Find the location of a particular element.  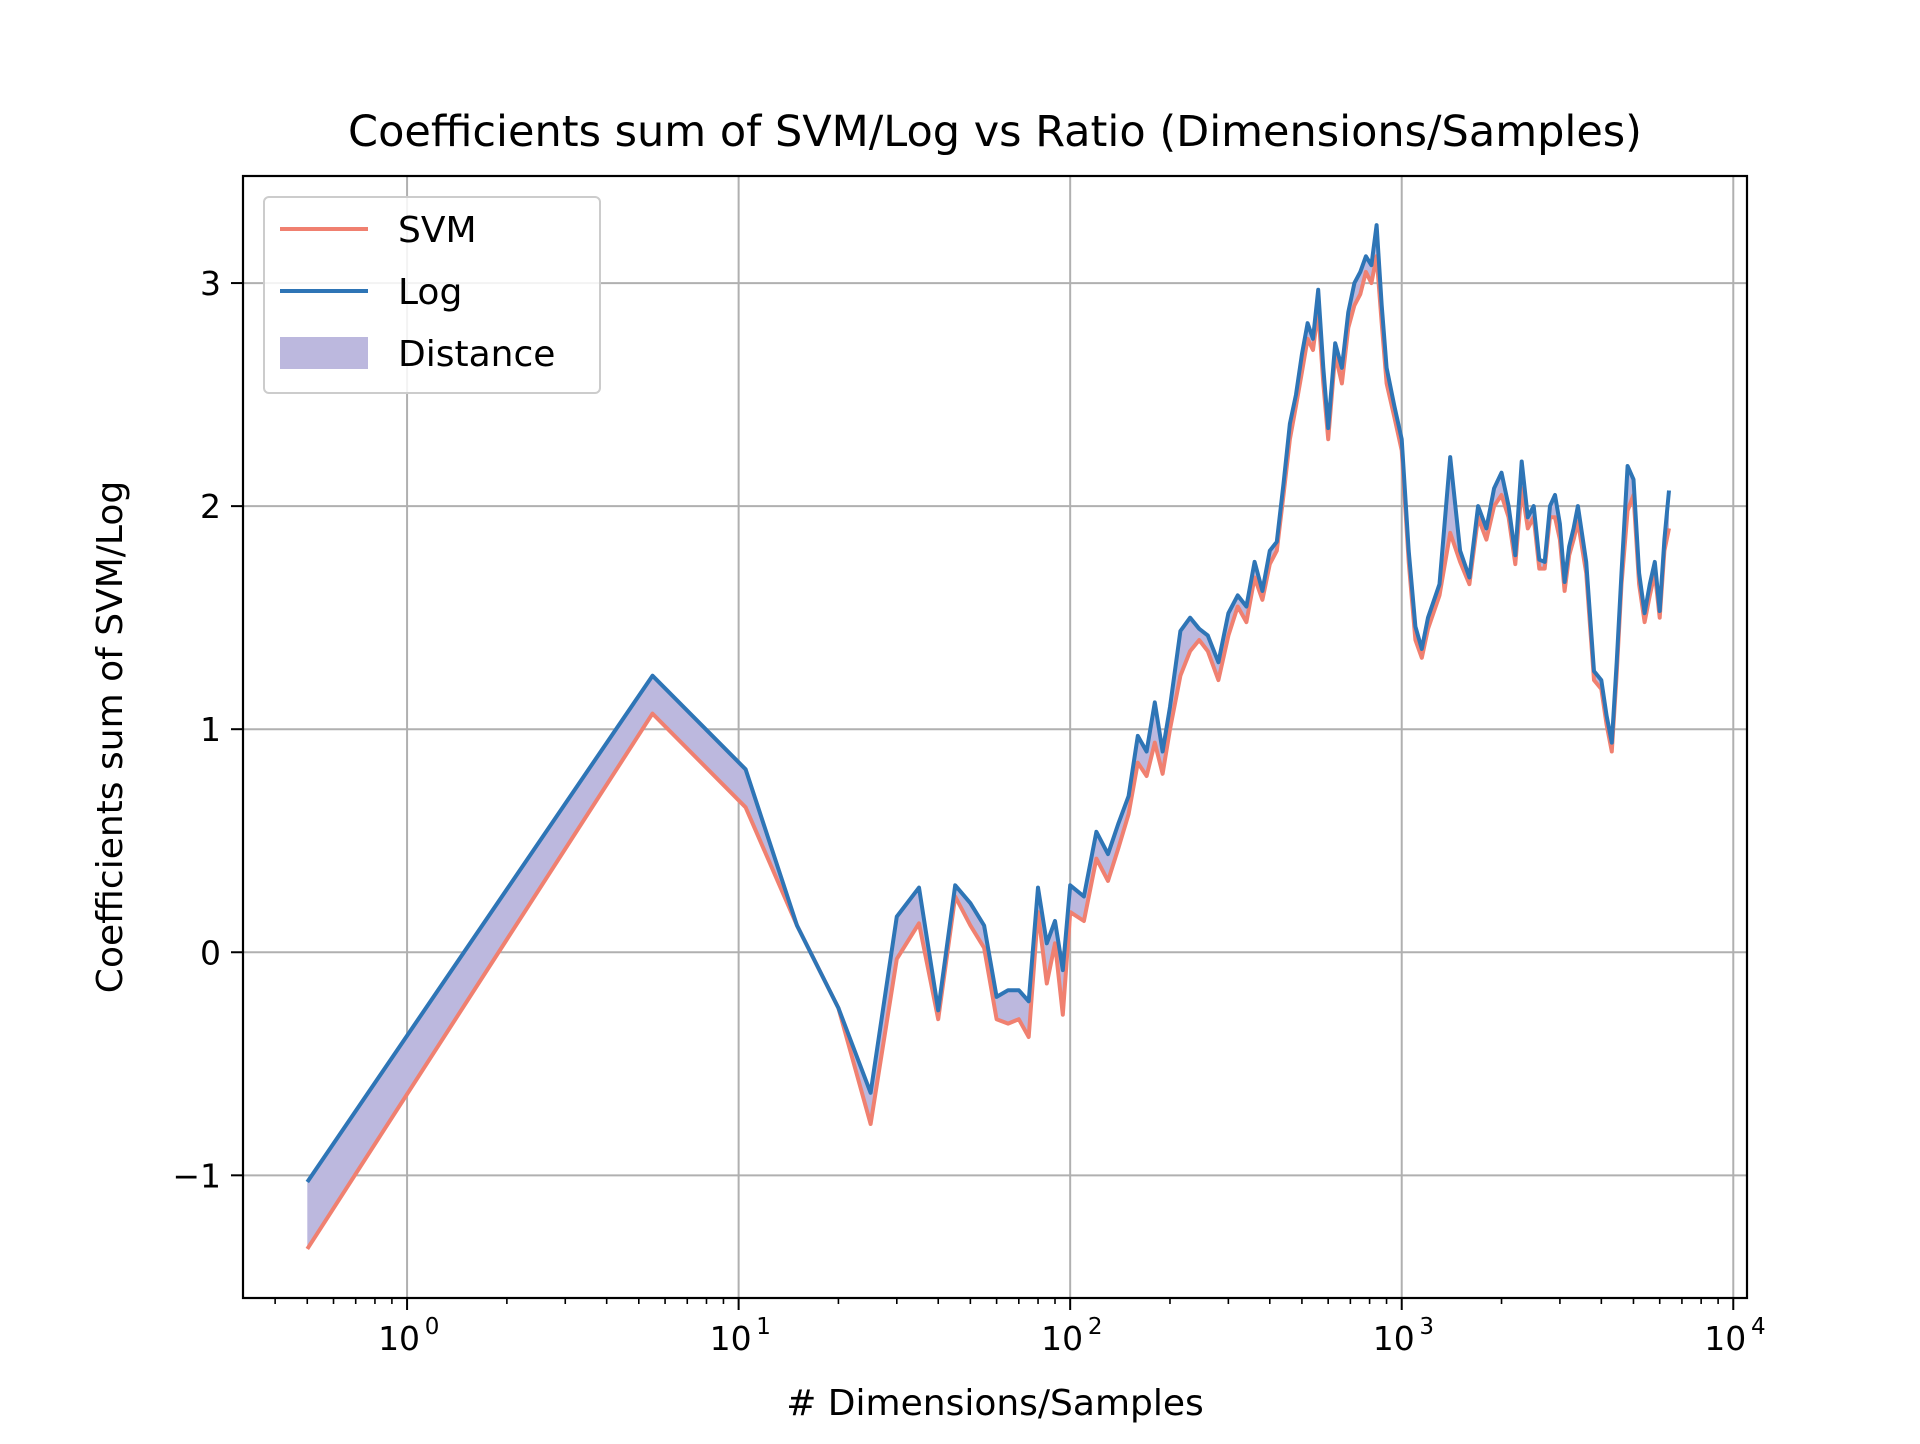

legend-label-log: Log is located at coordinates (430, 292).